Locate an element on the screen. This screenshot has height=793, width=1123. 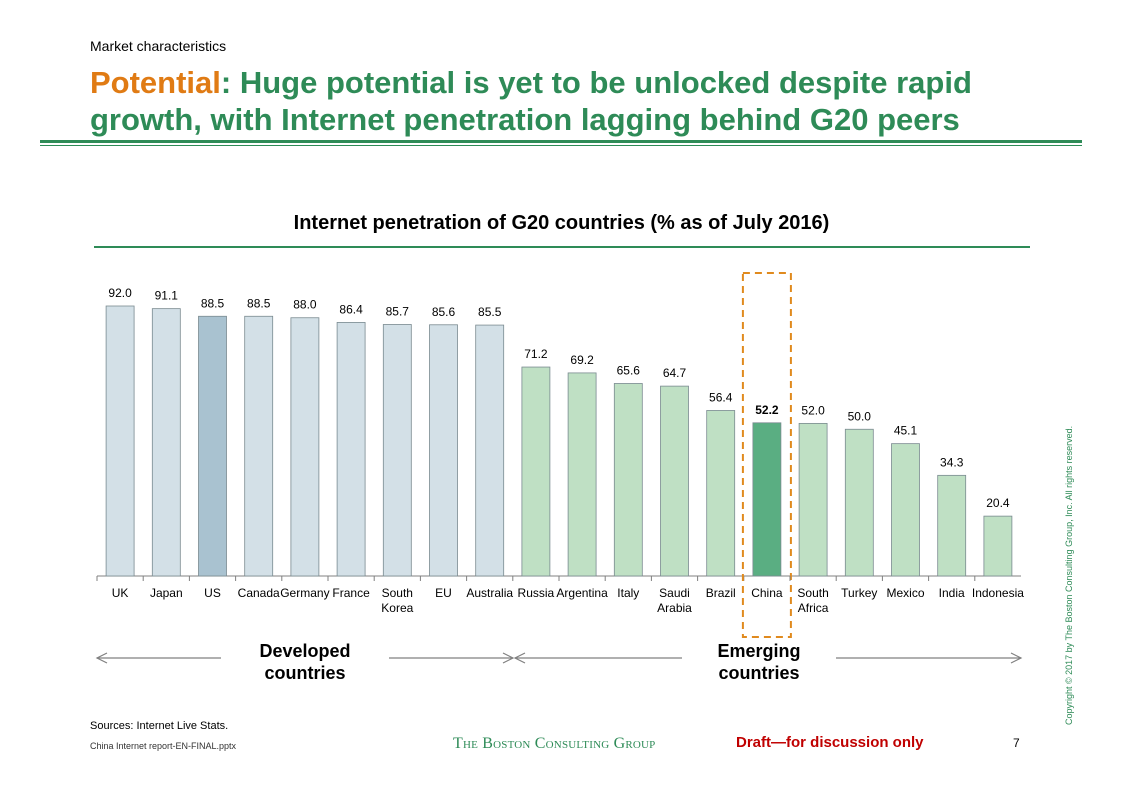
data-label: 71.2 is located at coordinates (536, 354).